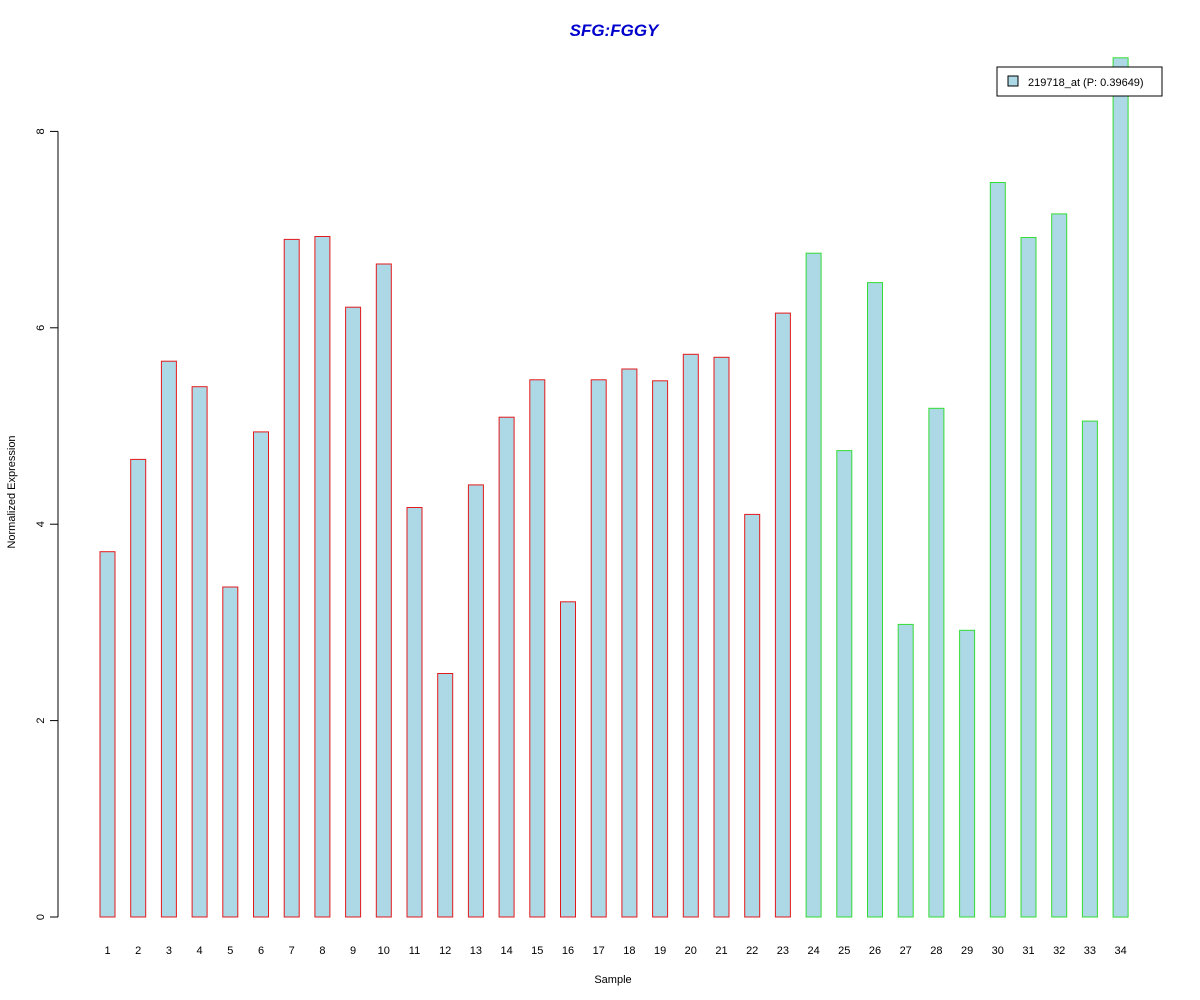 The image size is (1200, 1000). I want to click on x-tick-label: 3, so click(169, 951).